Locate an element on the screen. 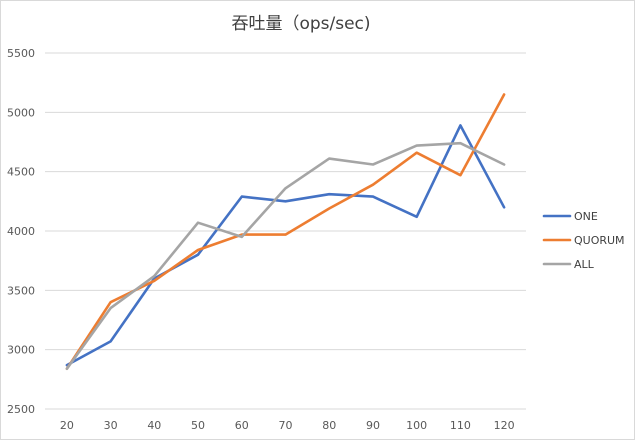  x-tick-label: 90 is located at coordinates (373, 425).